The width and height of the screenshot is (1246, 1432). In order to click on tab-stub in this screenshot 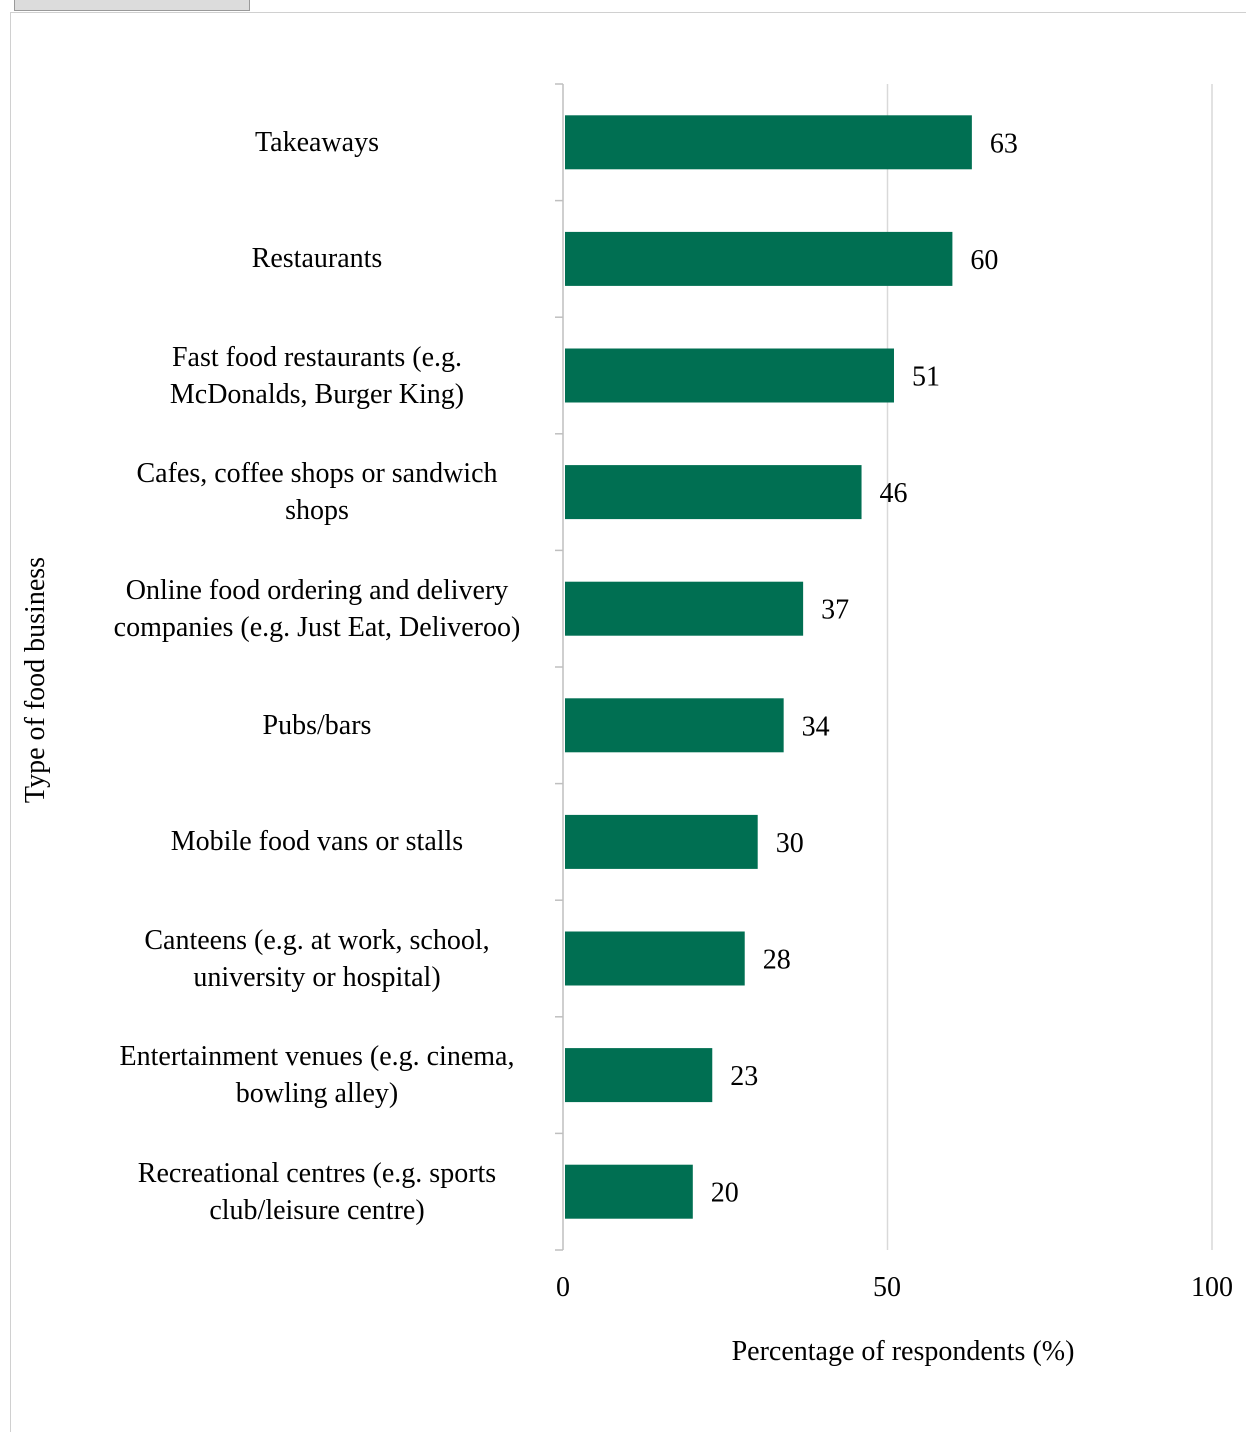, I will do `click(132, 5)`.